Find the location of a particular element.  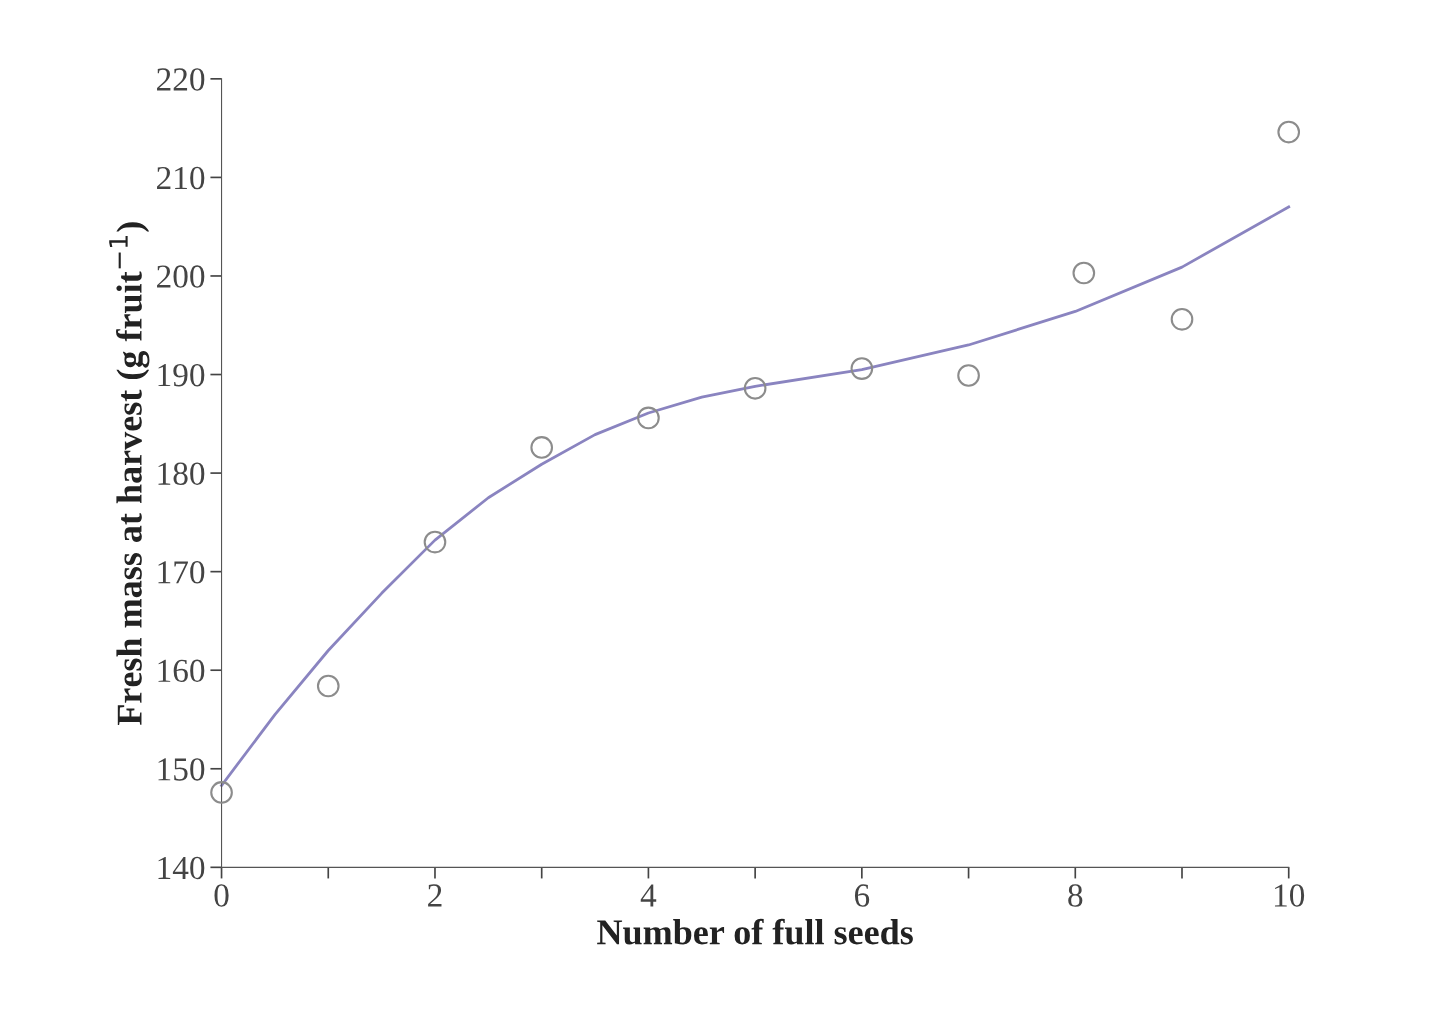

y-tick-label: 150 is located at coordinates (181, 769).